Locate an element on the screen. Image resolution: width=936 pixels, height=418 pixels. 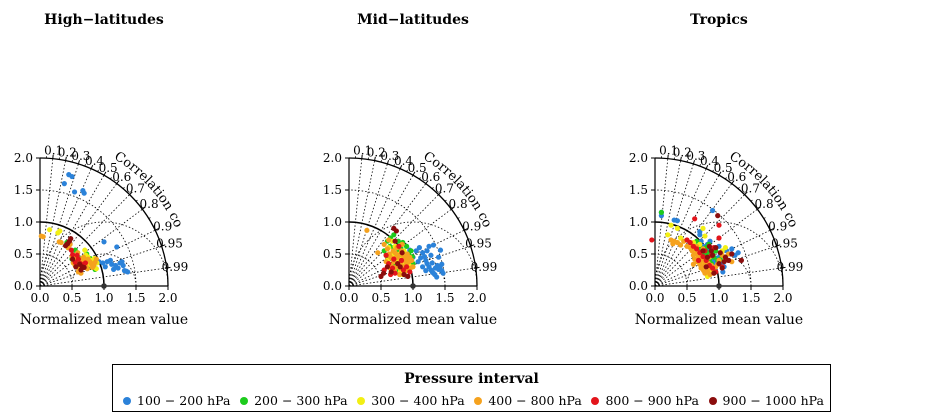
rms-gridline is located at coordinates (104, 254).